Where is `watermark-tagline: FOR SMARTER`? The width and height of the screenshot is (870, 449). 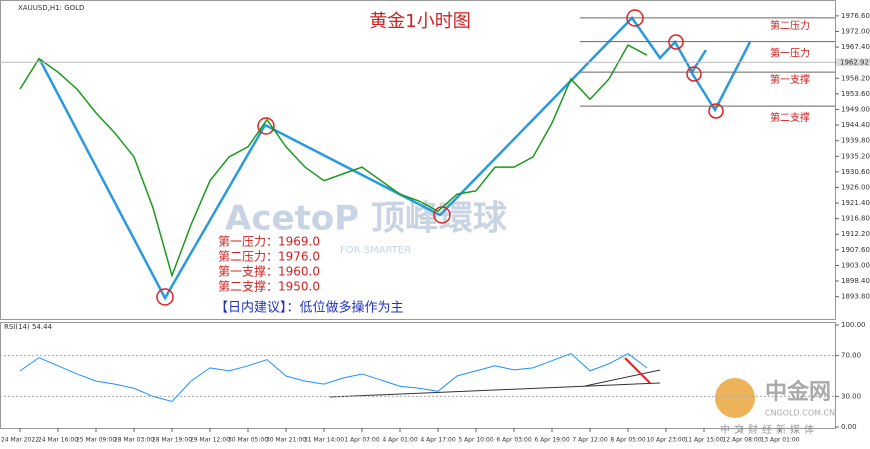
watermark-tagline: FOR SMARTER is located at coordinates (375, 250).